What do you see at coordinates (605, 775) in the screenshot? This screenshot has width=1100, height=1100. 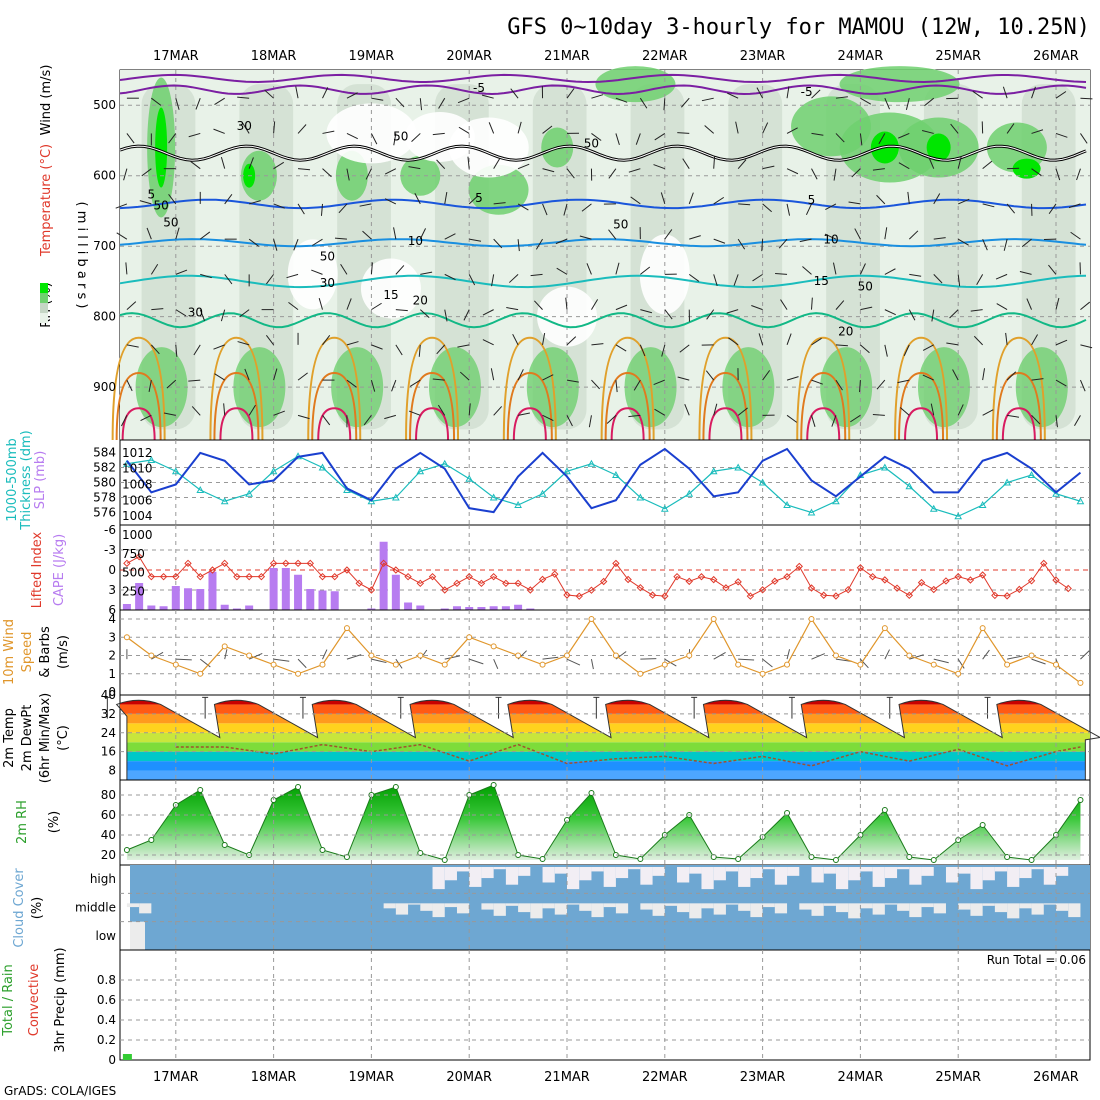 I see `temp-color-band` at bounding box center [605, 775].